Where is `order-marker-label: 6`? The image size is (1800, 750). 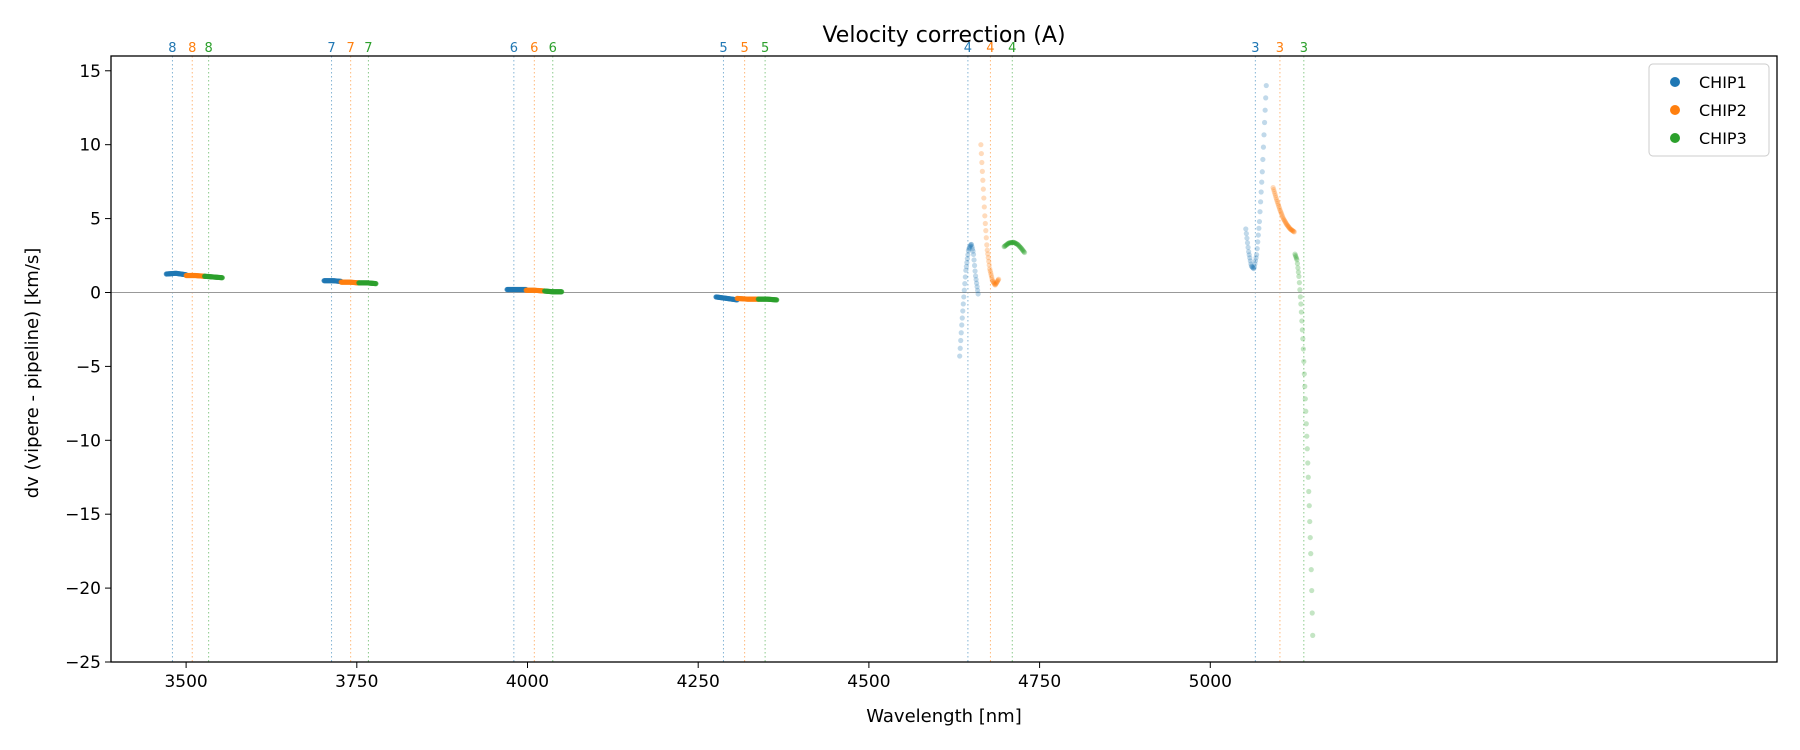
order-marker-label: 6 is located at coordinates (534, 48).